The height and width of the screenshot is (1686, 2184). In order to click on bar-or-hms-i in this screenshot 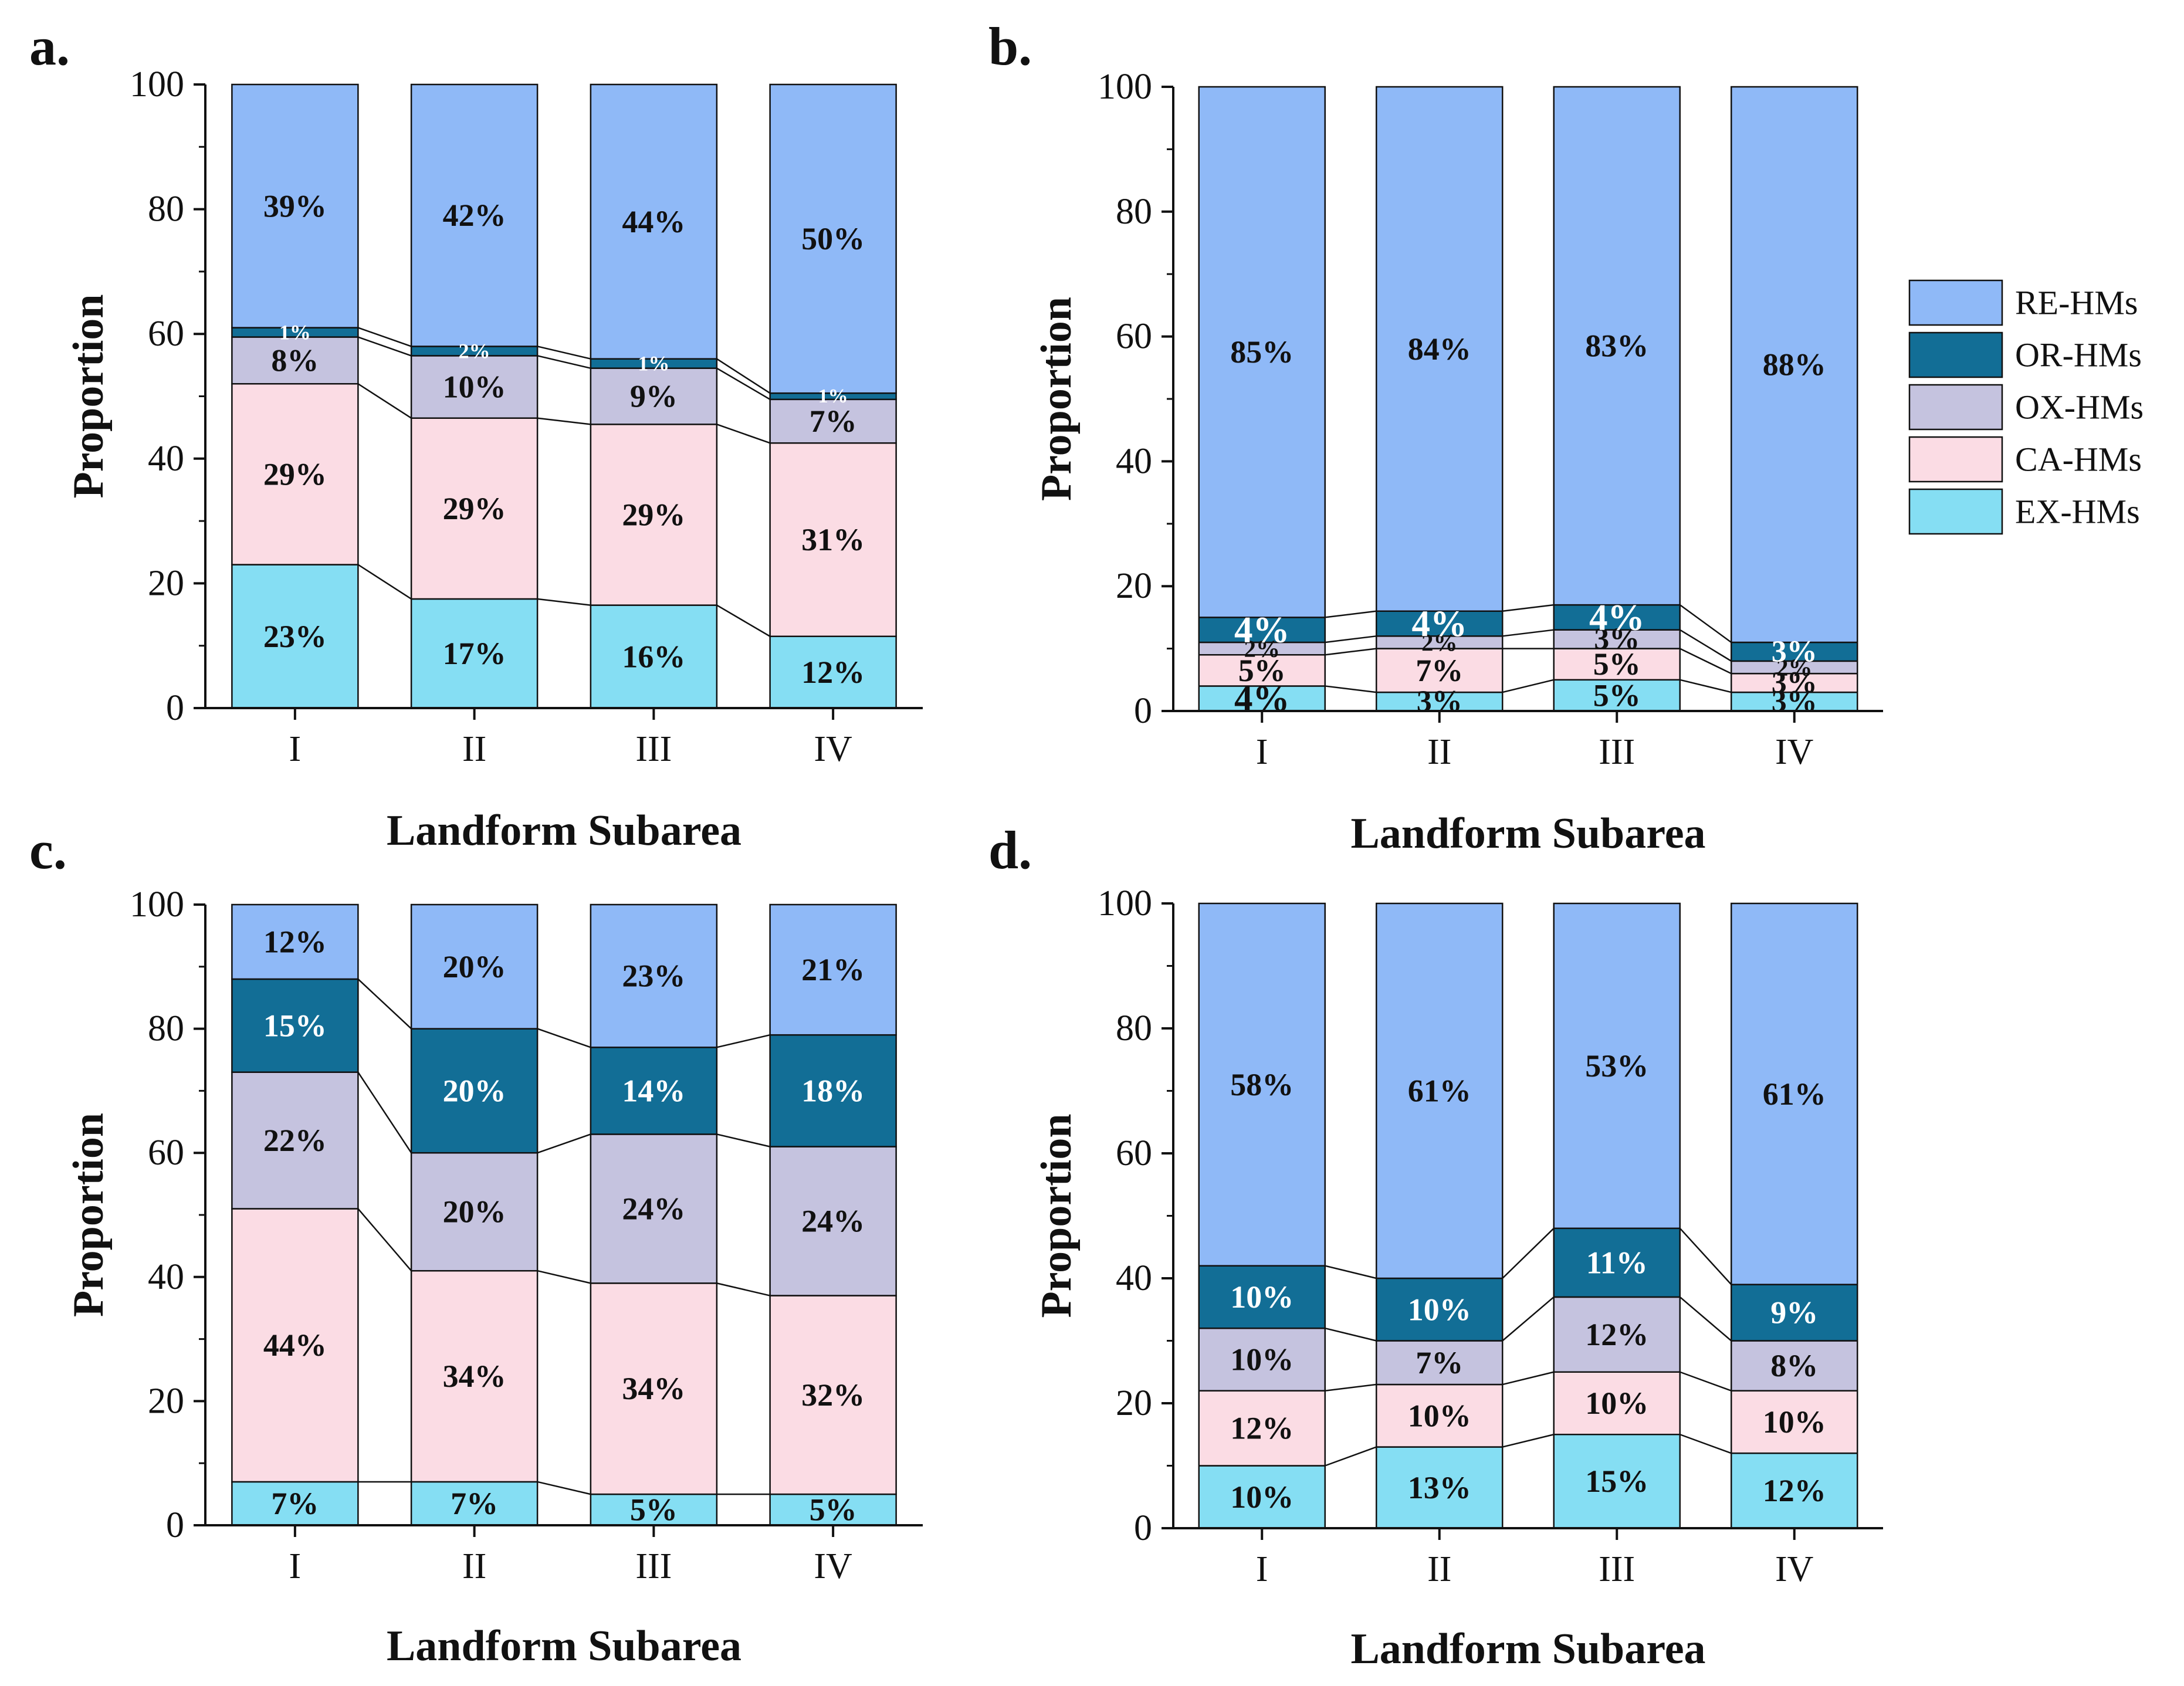, I will do `click(1262, 1297)`.